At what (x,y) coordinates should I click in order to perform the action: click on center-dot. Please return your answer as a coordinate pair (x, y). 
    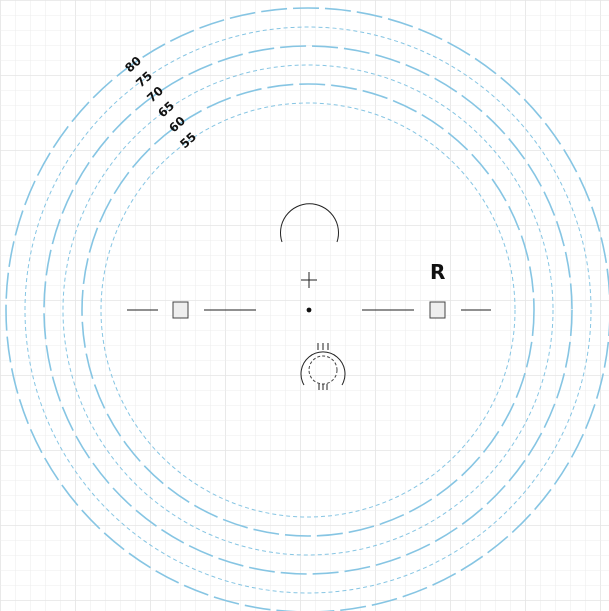
    Looking at the image, I should click on (309, 310).